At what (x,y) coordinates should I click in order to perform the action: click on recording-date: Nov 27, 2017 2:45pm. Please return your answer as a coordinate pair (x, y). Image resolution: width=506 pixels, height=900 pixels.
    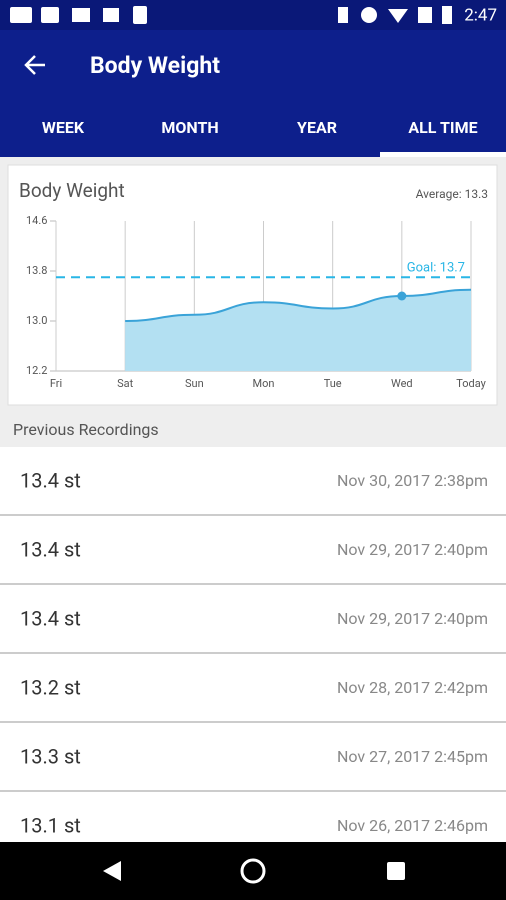
    Looking at the image, I should click on (412, 756).